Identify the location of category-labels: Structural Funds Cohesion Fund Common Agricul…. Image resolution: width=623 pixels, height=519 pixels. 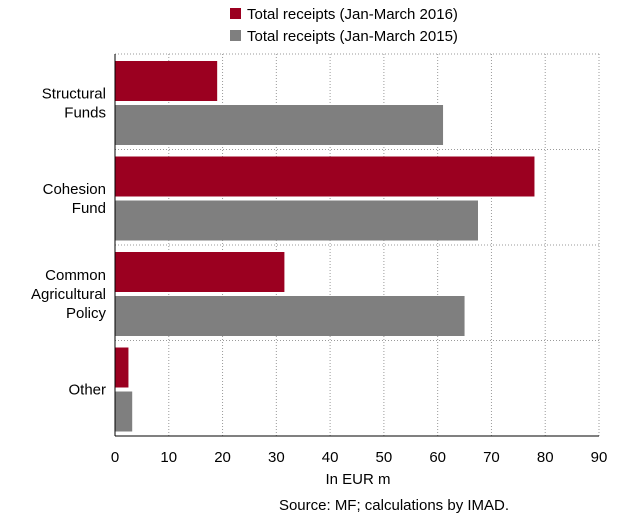
(69, 241).